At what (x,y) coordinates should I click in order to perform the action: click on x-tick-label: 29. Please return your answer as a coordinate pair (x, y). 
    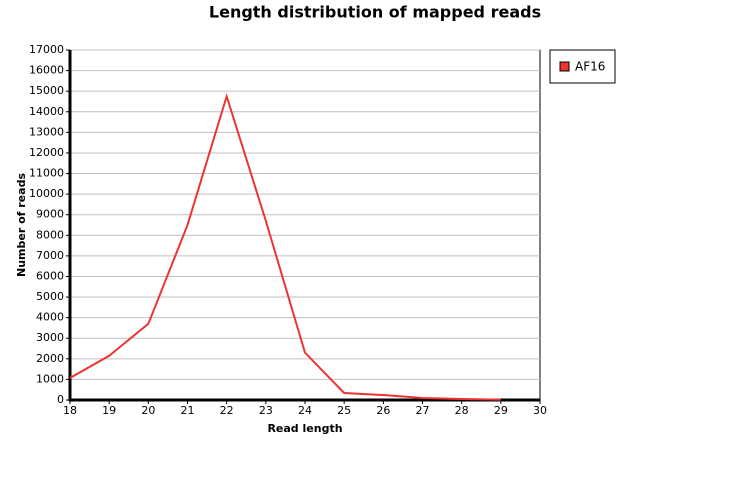
    Looking at the image, I should click on (501, 410).